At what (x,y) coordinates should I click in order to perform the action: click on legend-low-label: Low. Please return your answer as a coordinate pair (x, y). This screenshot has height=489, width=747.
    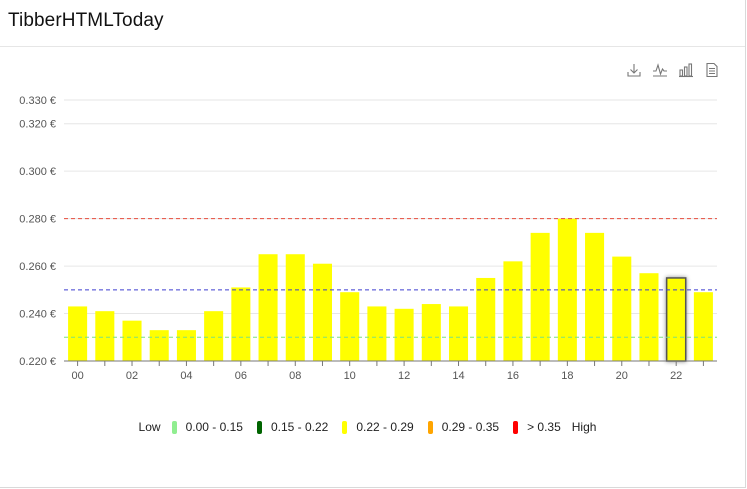
    Looking at the image, I should click on (149, 427).